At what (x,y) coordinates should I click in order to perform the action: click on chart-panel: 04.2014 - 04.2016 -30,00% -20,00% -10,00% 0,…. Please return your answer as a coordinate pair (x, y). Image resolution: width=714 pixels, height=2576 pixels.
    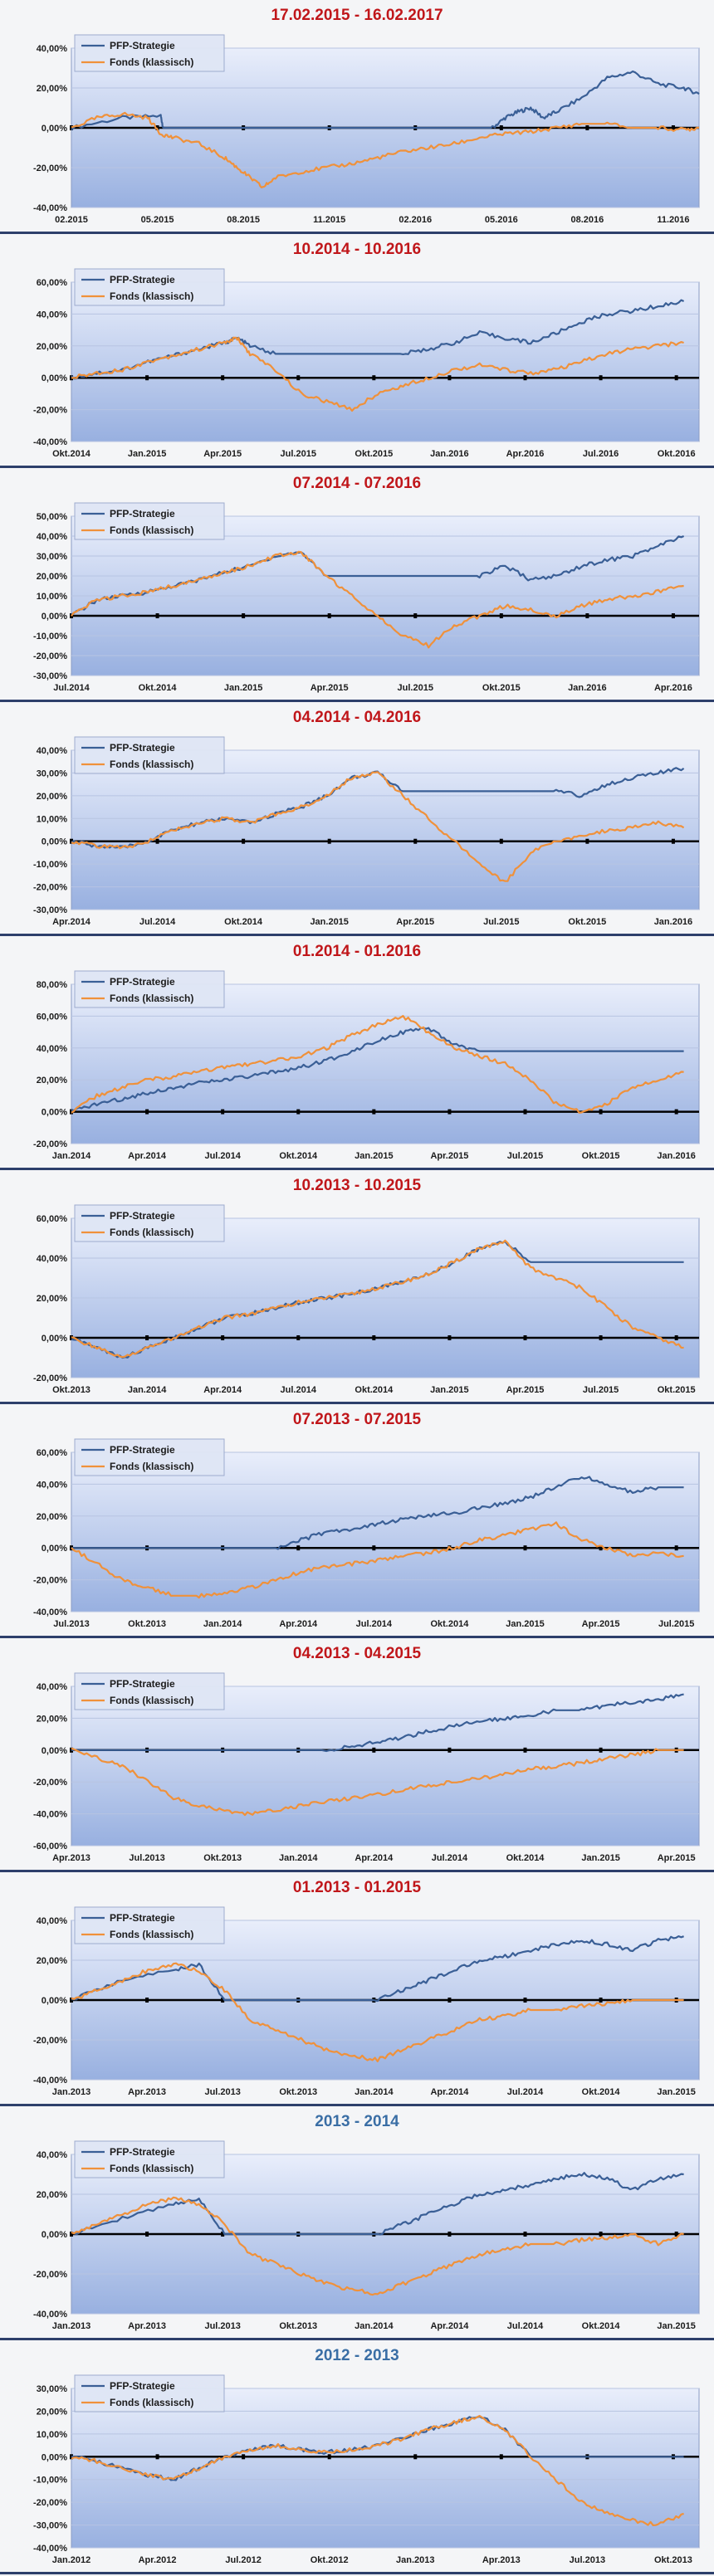
    Looking at the image, I should click on (357, 819).